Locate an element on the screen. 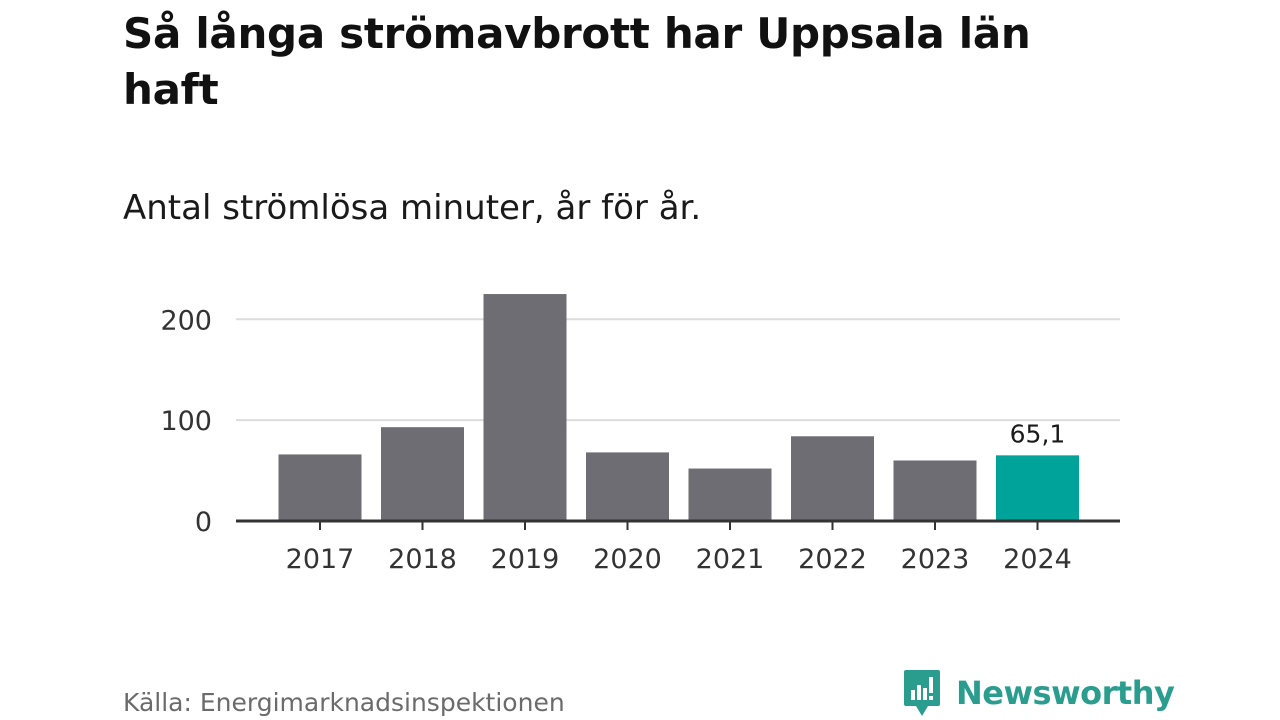  bar-2019 is located at coordinates (525, 407).